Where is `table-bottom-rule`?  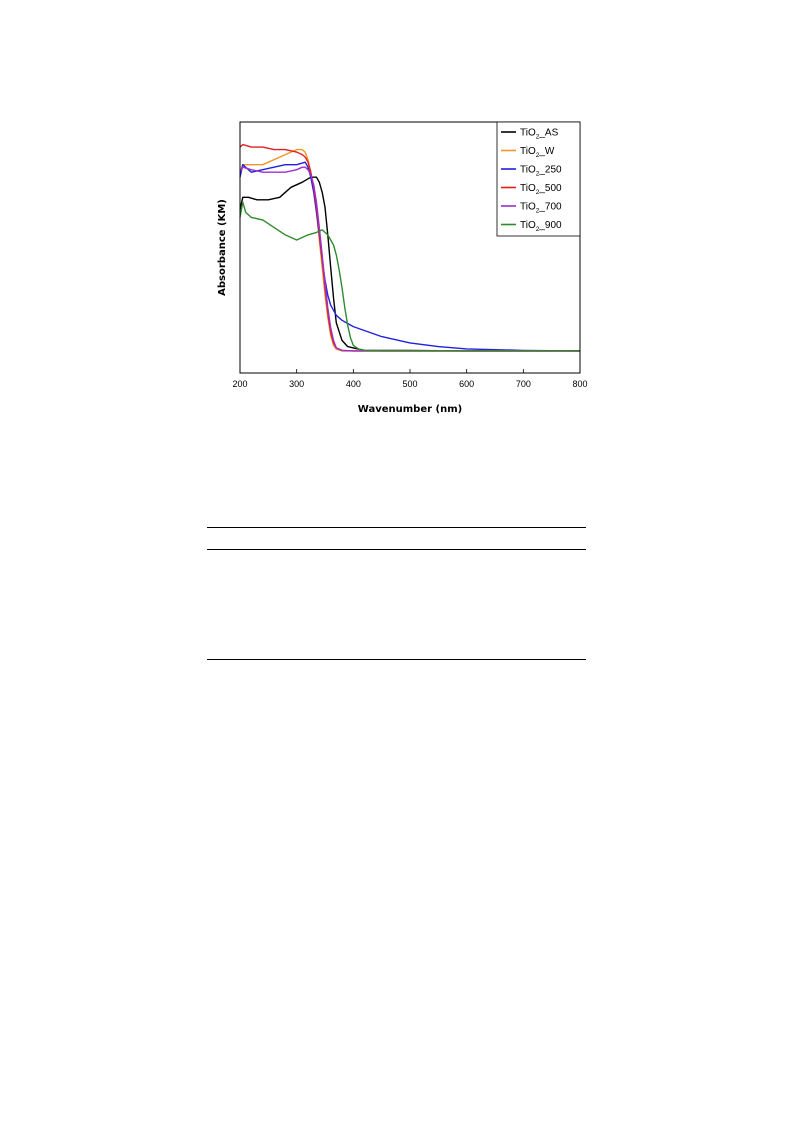 table-bottom-rule is located at coordinates (396, 659).